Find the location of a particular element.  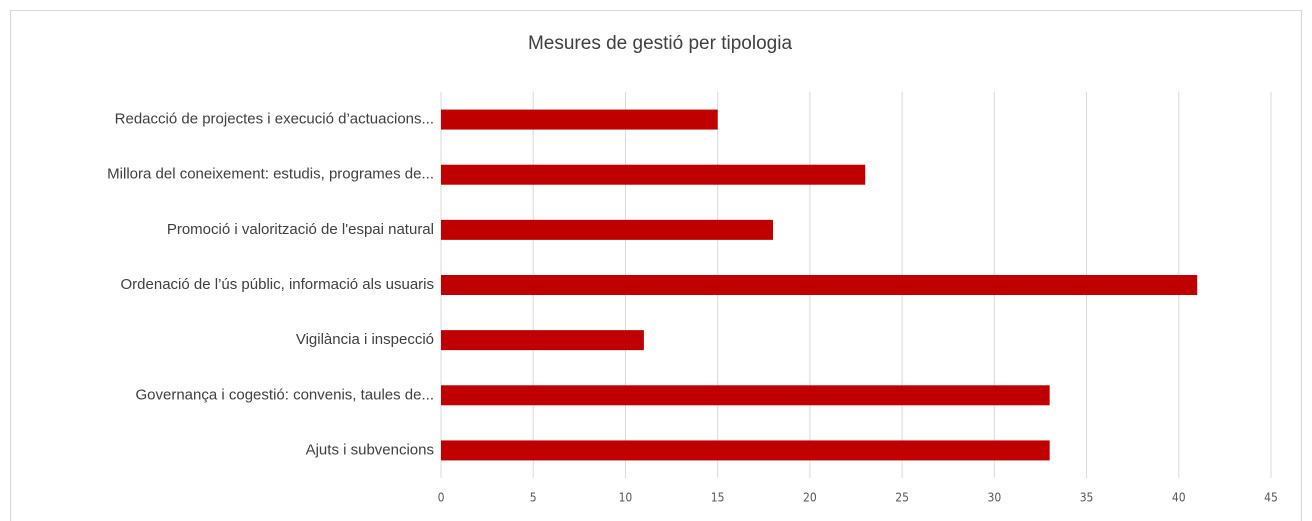

x-tick-label: 10 is located at coordinates (626, 498).